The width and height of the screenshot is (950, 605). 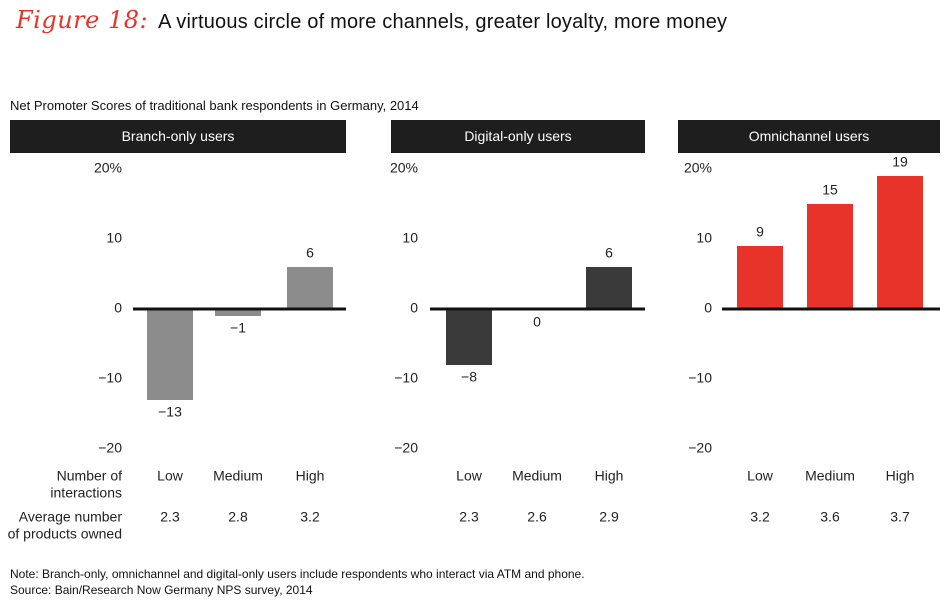 I want to click on panel-header-omni: Omnichannel users, so click(x=809, y=136).